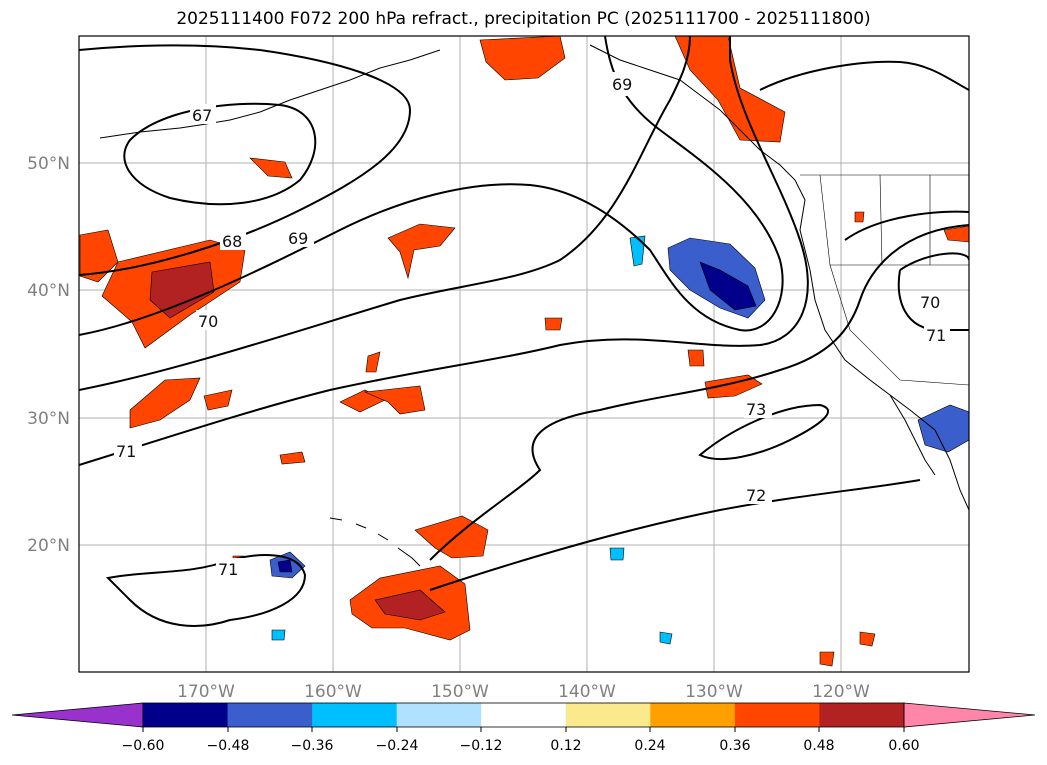 This screenshot has height=765, width=1047. What do you see at coordinates (228, 746) in the screenshot?
I see `colorbar-tick-label: −0.48` at bounding box center [228, 746].